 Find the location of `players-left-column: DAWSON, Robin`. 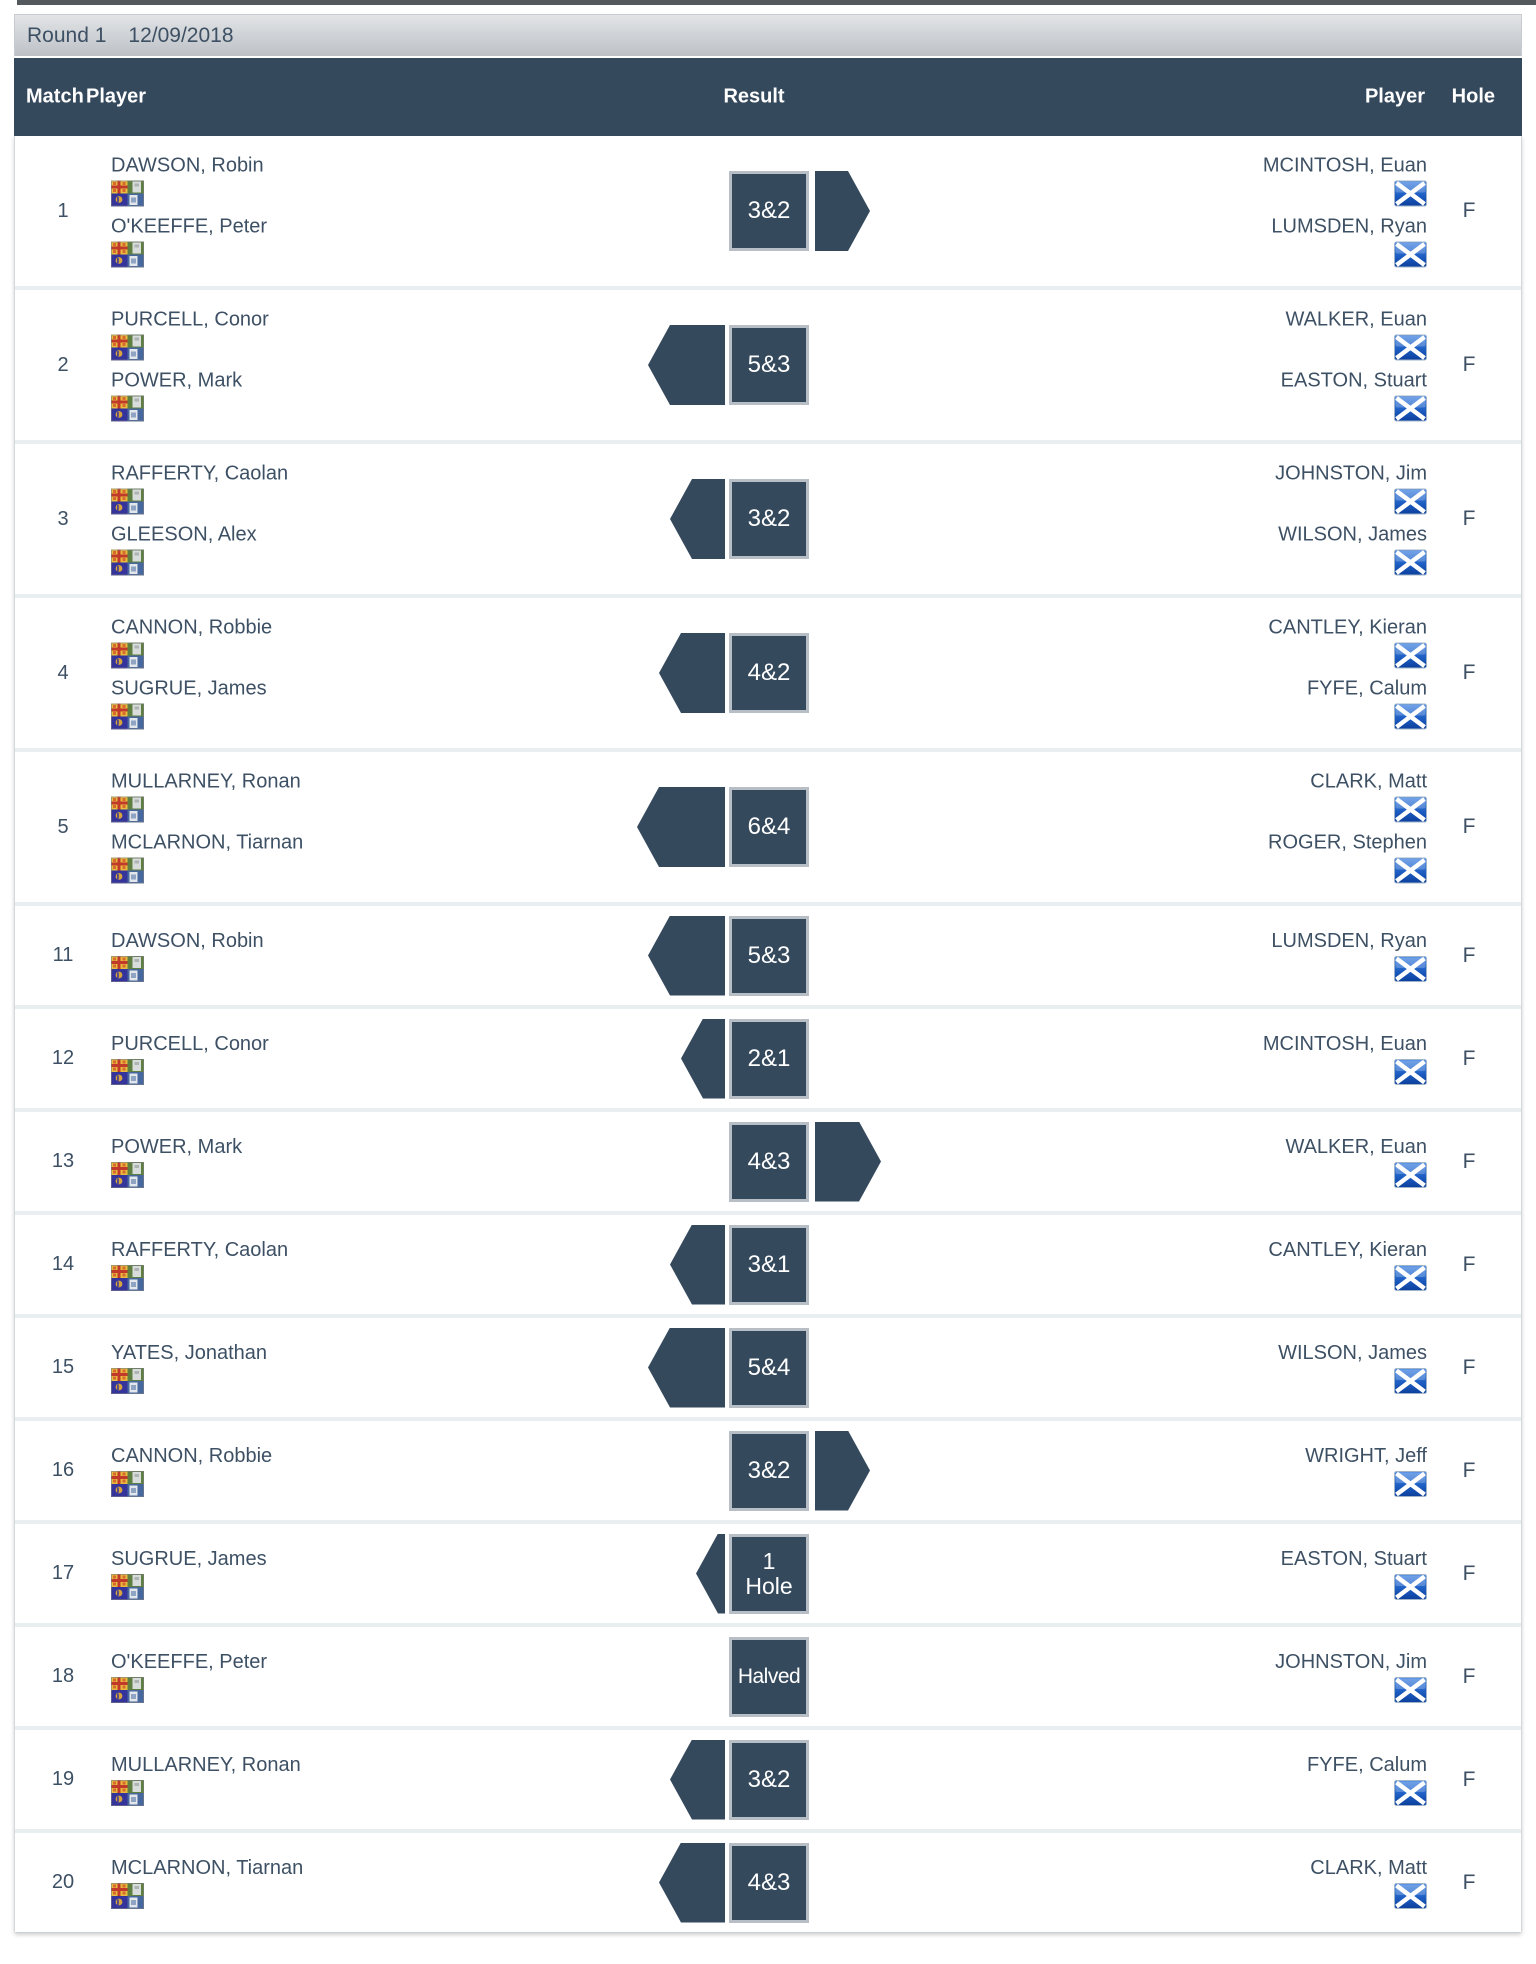

players-left-column: DAWSON, Robin is located at coordinates (187, 956).